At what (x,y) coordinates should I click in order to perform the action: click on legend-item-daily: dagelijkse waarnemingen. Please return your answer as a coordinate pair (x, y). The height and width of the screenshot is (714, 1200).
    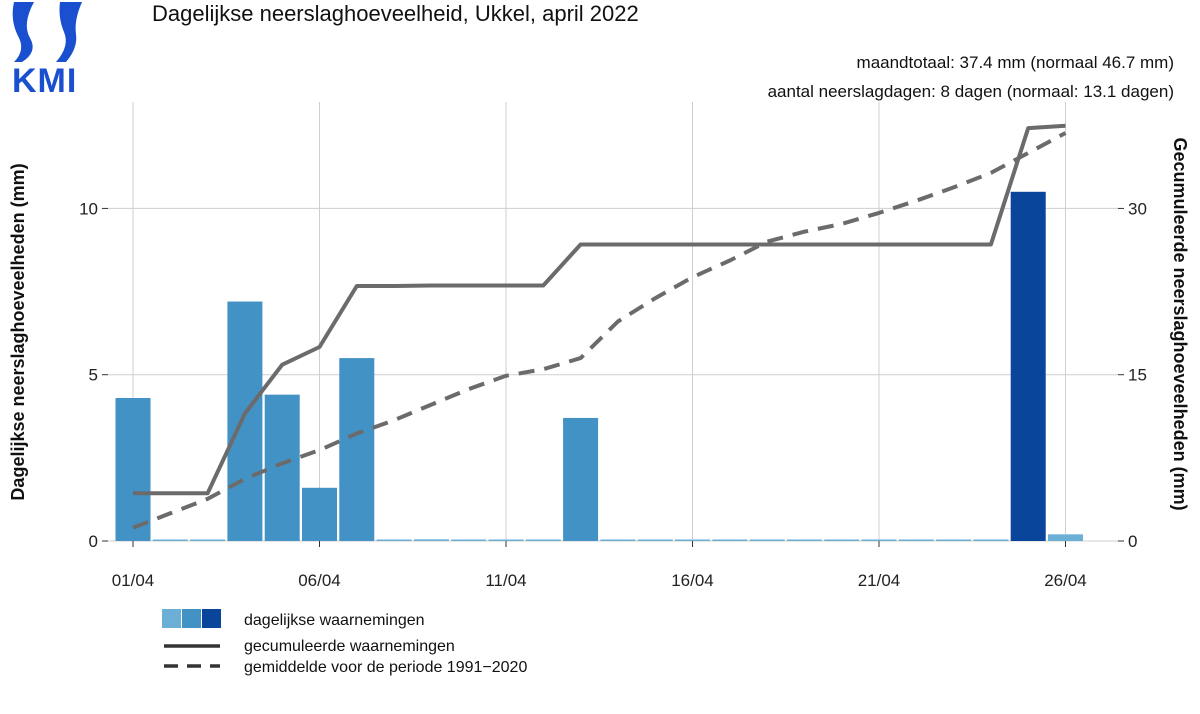
    Looking at the image, I should click on (293, 619).